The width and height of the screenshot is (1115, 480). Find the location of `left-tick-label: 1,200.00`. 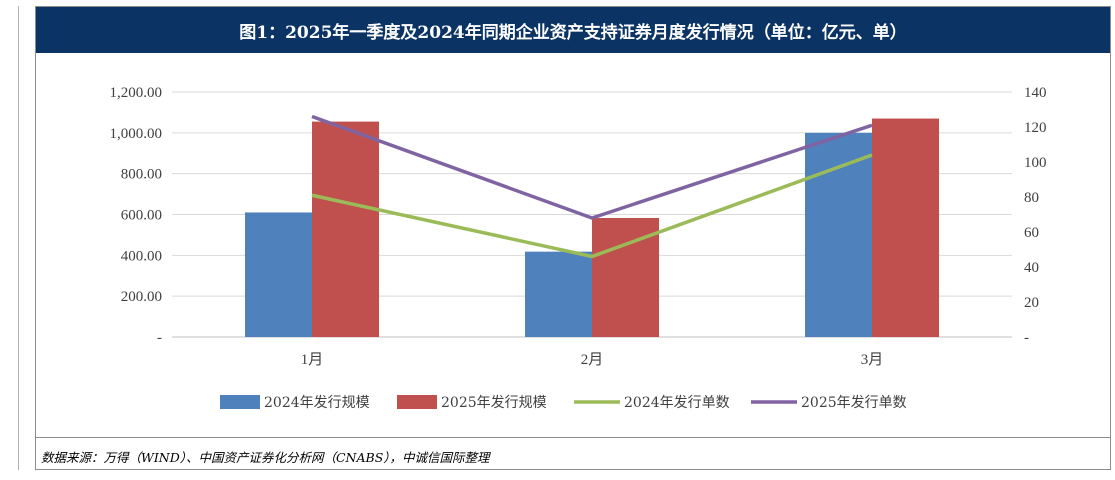

left-tick-label: 1,200.00 is located at coordinates (136, 93).